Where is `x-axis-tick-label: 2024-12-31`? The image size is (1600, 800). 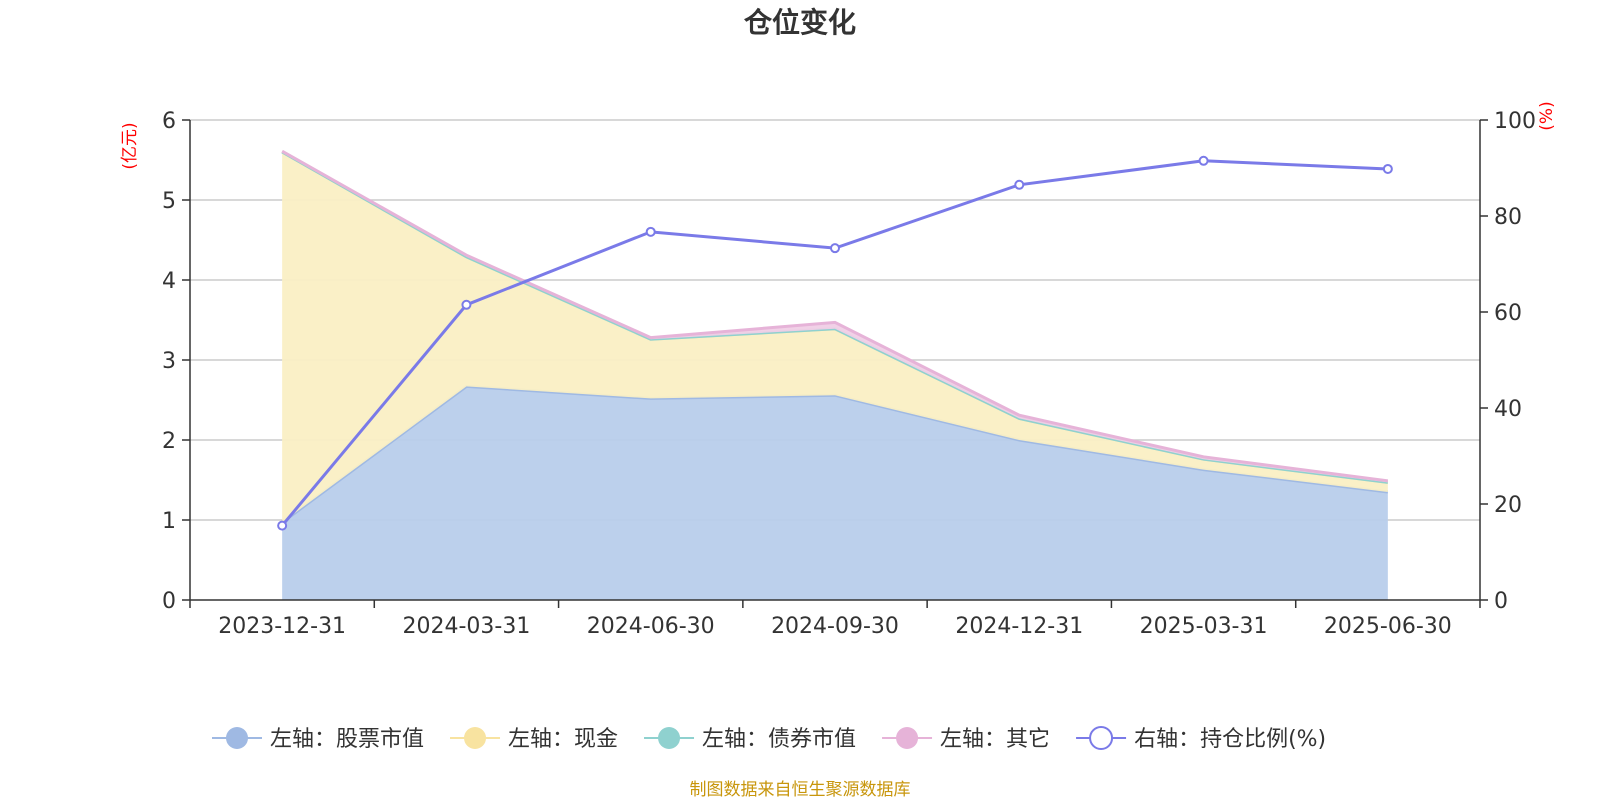
x-axis-tick-label: 2024-12-31 is located at coordinates (1019, 626).